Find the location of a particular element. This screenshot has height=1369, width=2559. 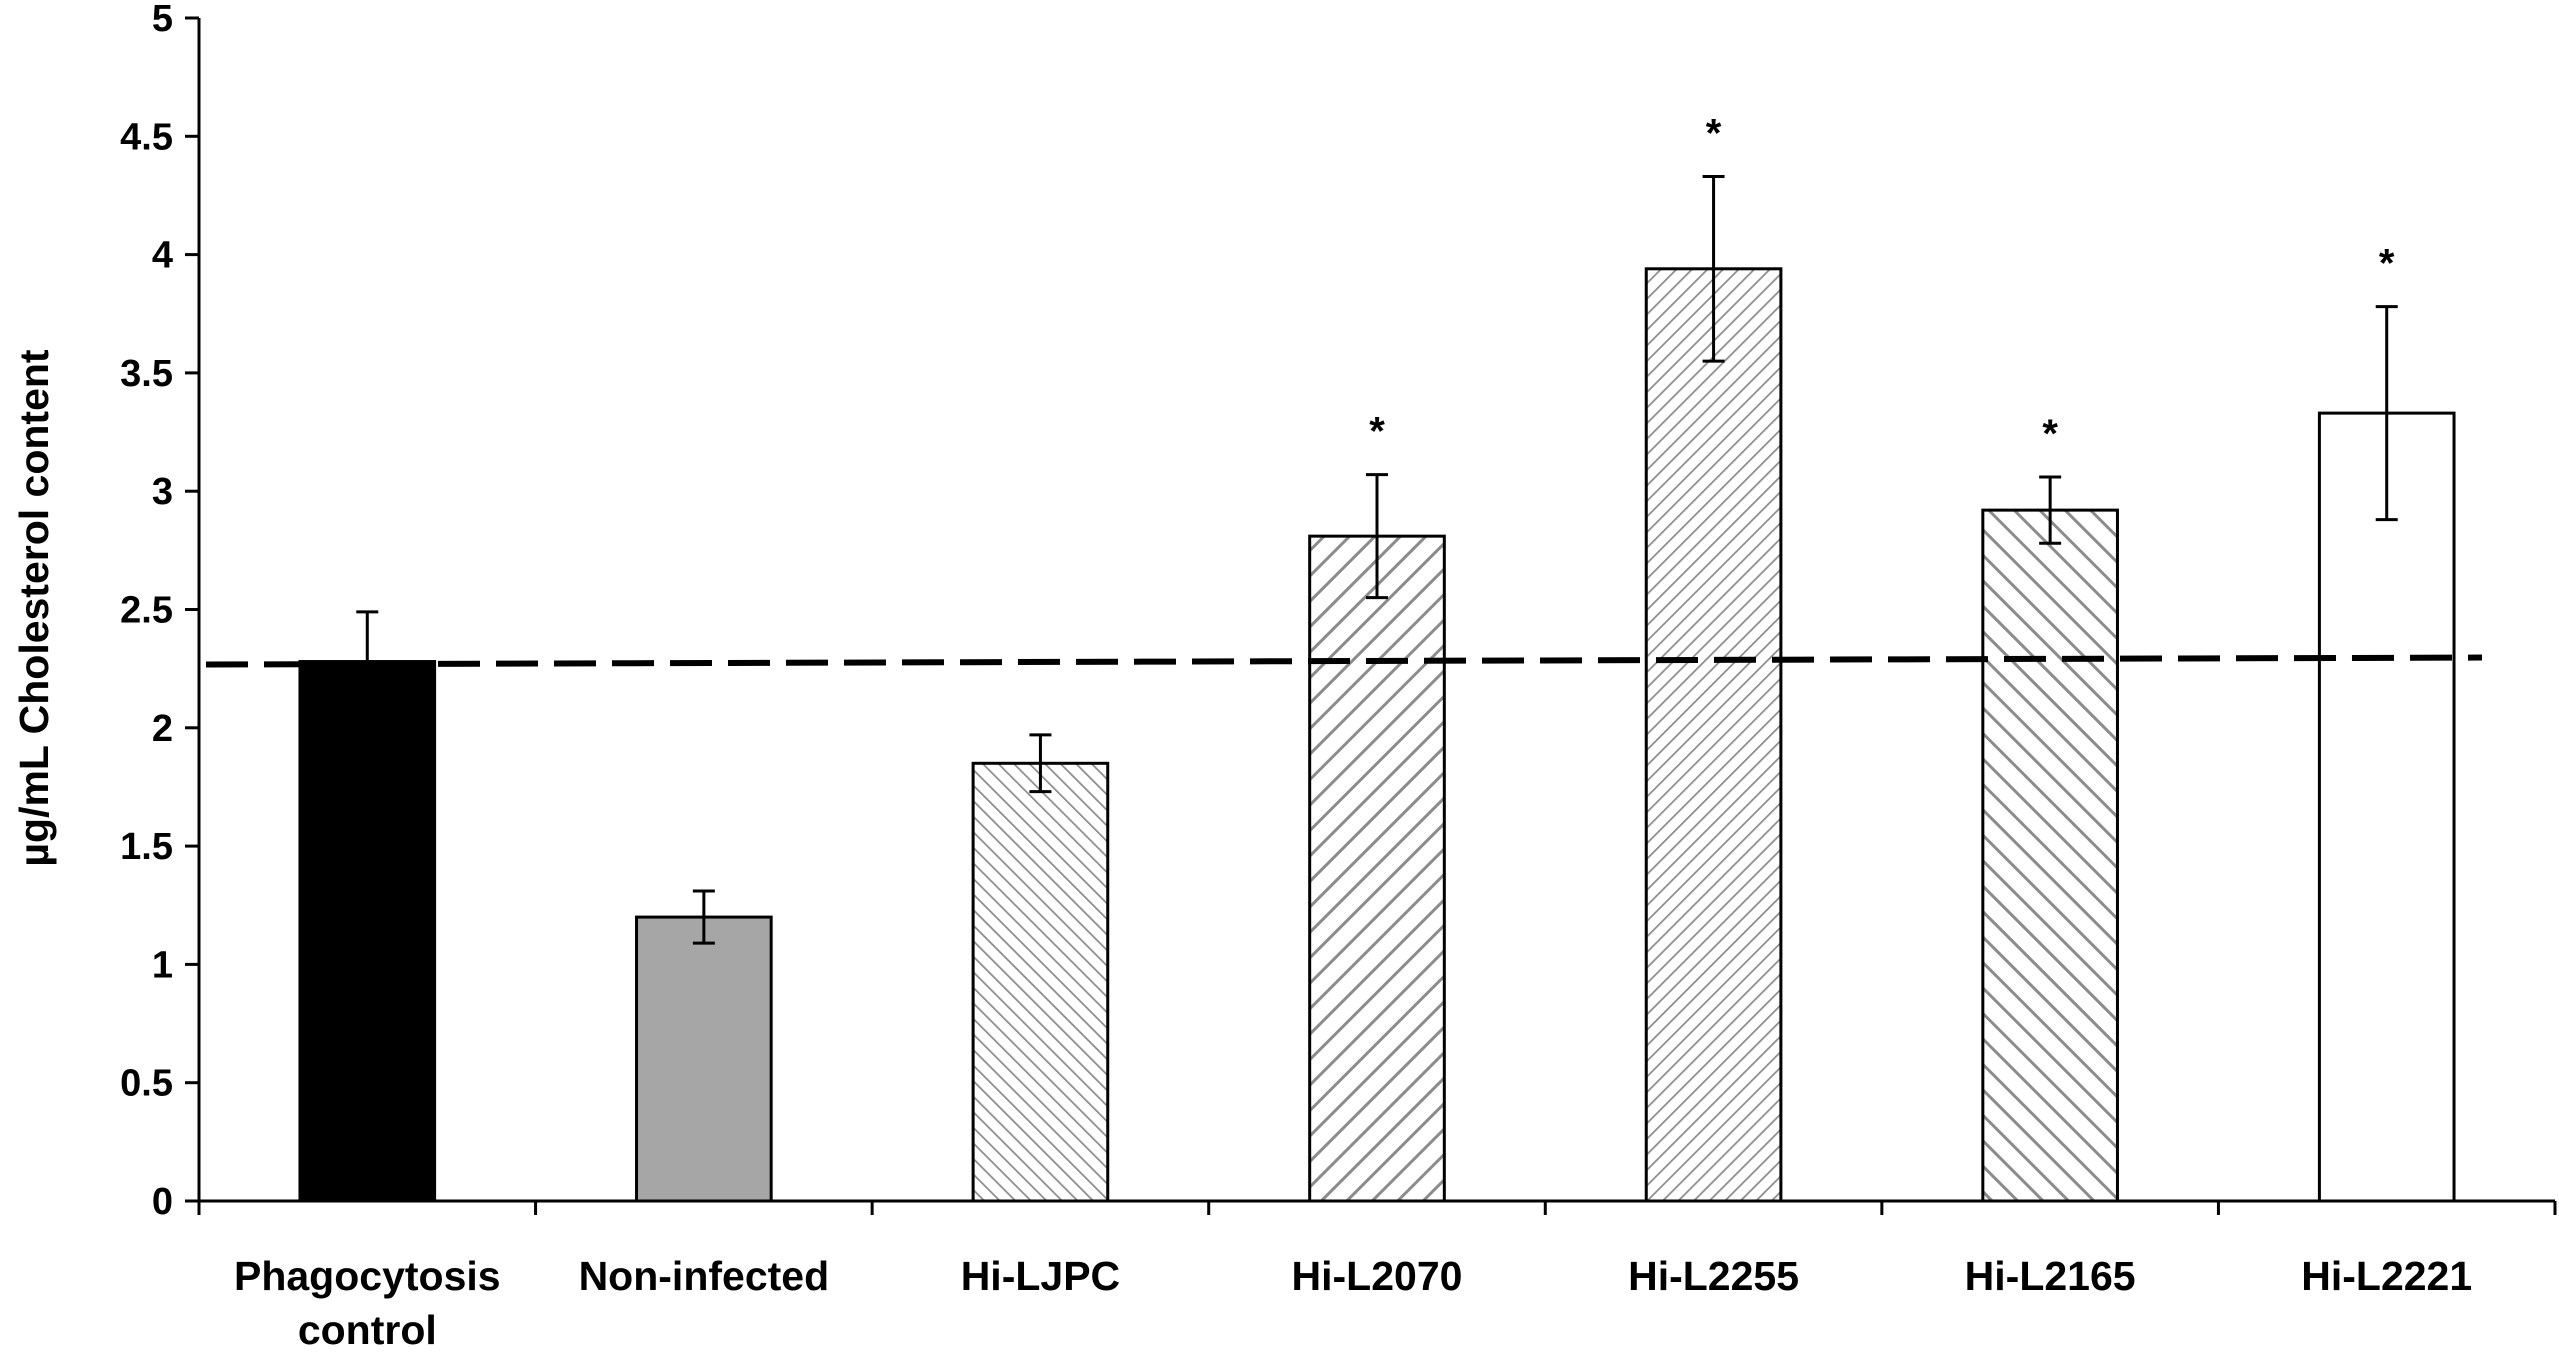

y-tick-label: 1.5 is located at coordinates (146, 847).